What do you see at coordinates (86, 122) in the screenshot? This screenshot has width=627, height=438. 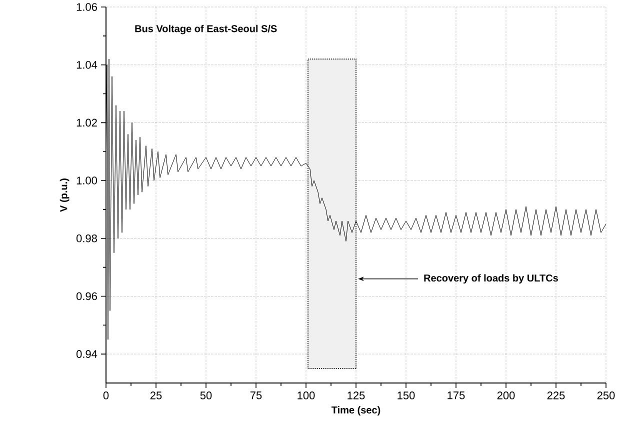 I see `y-tick-label: 1.02` at bounding box center [86, 122].